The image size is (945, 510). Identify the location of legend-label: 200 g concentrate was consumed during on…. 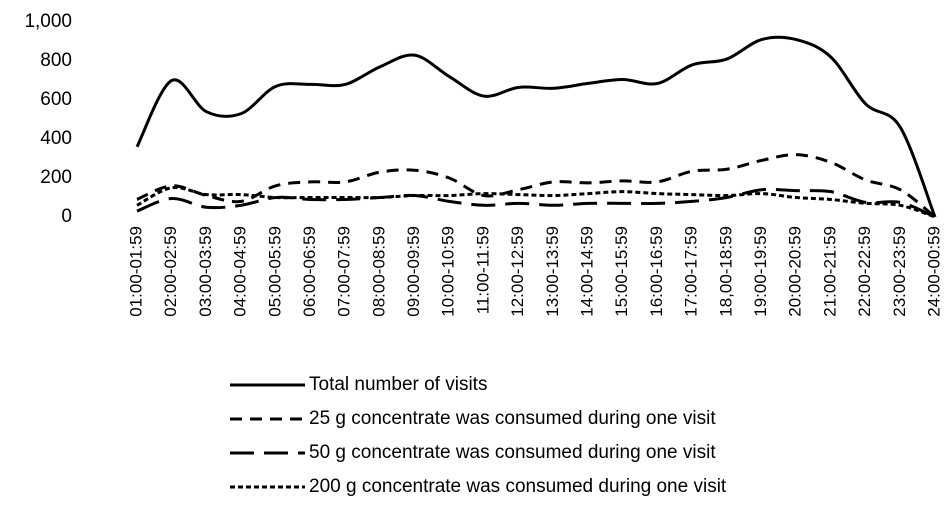
(518, 486).